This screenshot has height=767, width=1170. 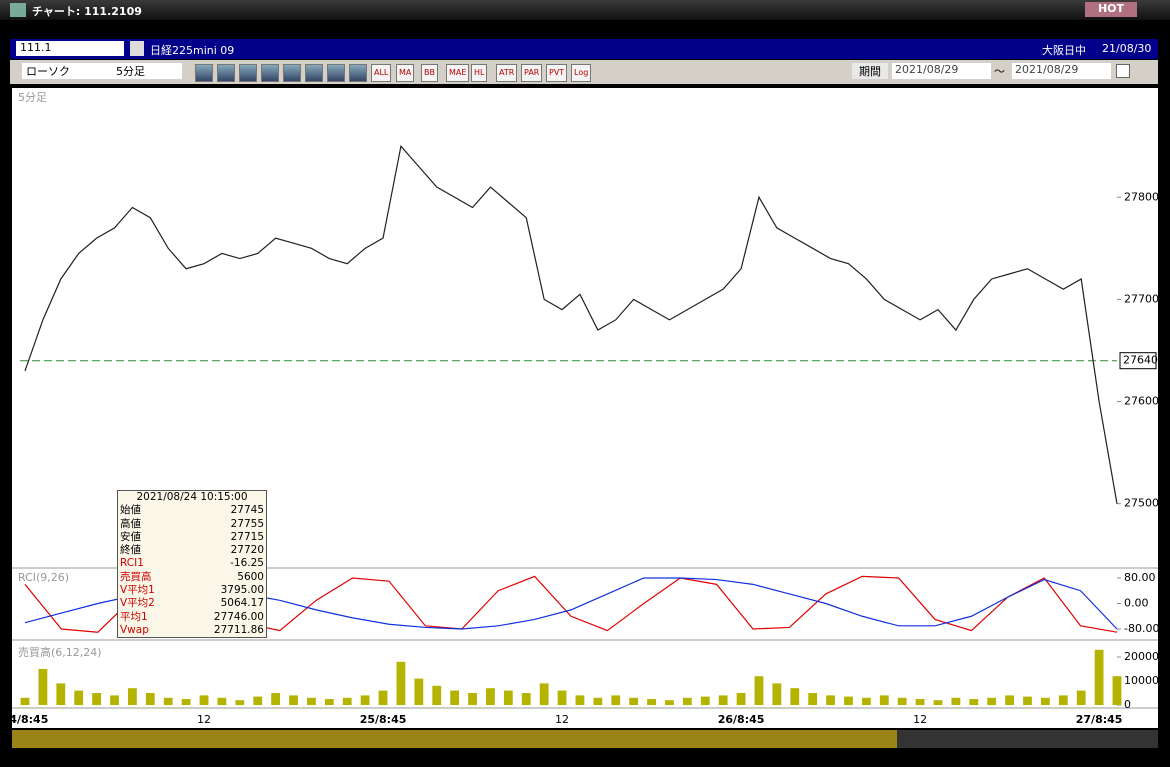 What do you see at coordinates (192, 50) in the screenshot?
I see `symbol-name: 日経225mini 09` at bounding box center [192, 50].